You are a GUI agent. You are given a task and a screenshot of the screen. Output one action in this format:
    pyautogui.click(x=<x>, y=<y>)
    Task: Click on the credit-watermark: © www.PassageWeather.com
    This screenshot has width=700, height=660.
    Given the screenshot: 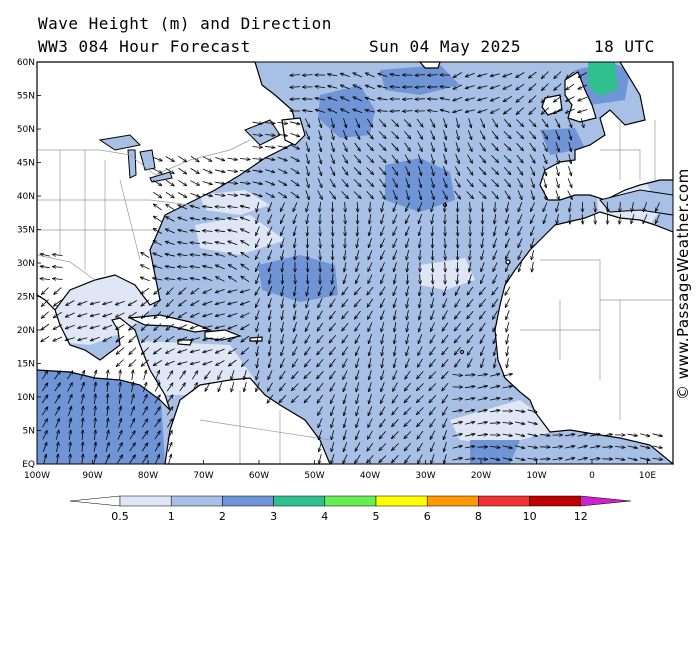 What is the action you would take?
    pyautogui.click(x=681, y=530)
    